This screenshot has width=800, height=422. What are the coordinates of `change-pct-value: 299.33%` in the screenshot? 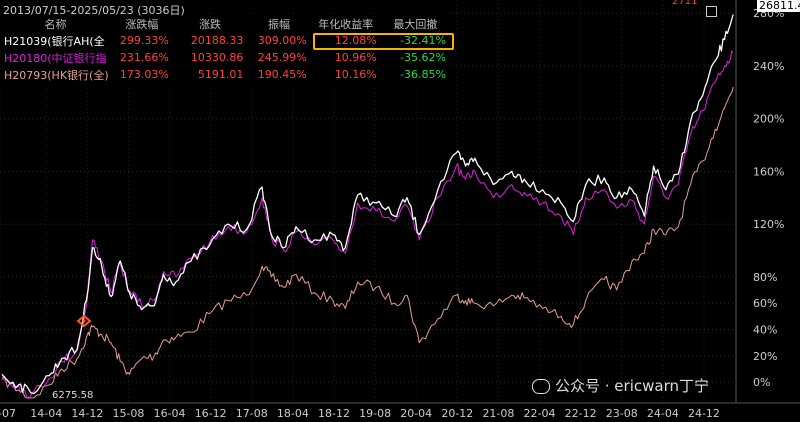 It's located at (144, 40).